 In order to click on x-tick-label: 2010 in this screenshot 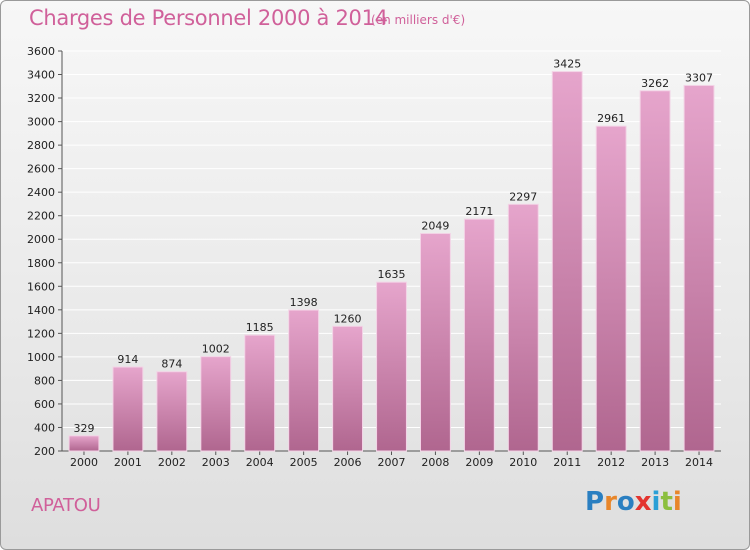, I will do `click(523, 462)`.